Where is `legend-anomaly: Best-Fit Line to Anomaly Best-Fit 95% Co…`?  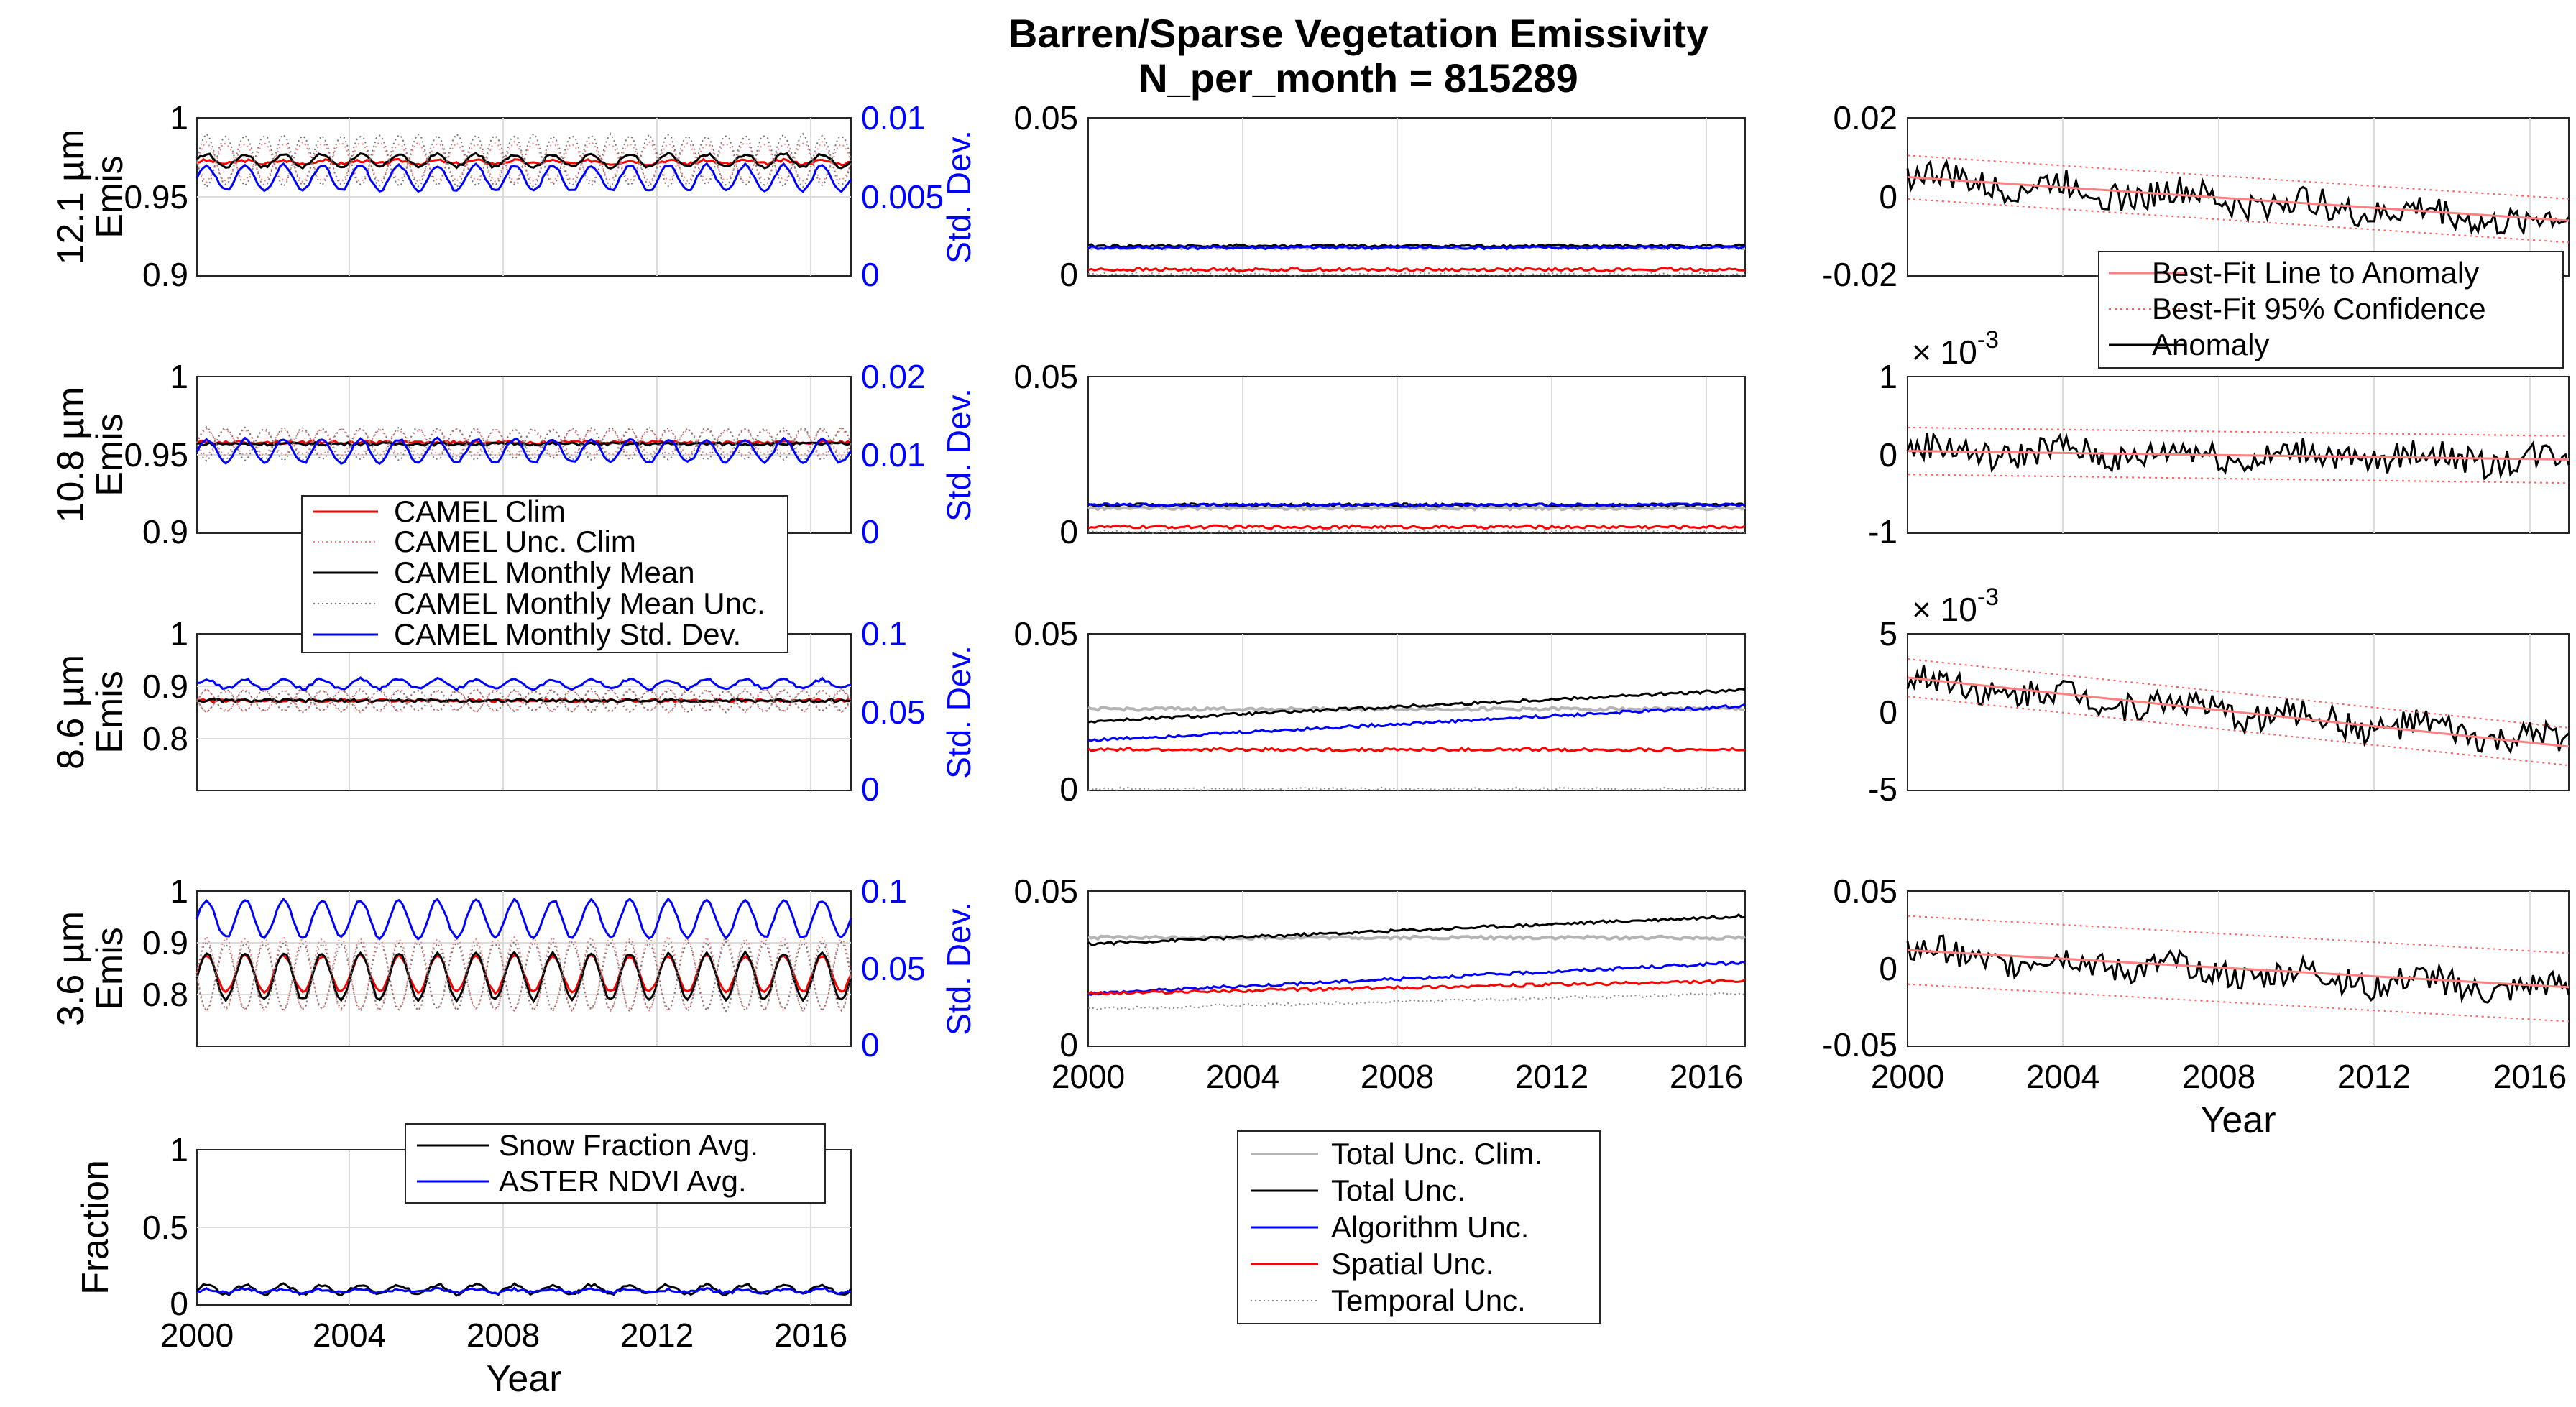
legend-anomaly: Best-Fit Line to Anomaly Best-Fit 95% Co… is located at coordinates (2331, 310).